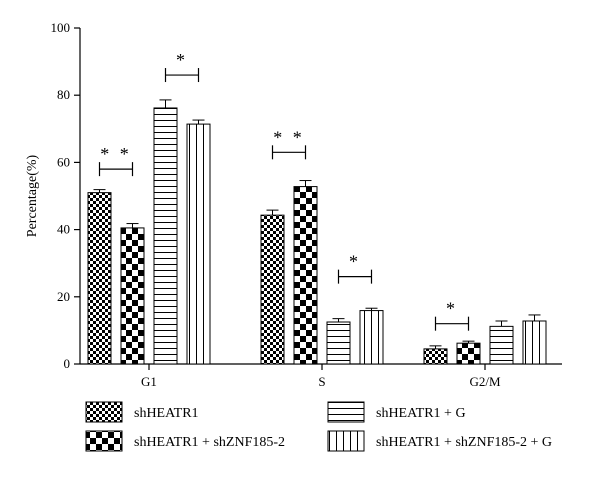 This screenshot has height=482, width=600. What do you see at coordinates (32, 195) in the screenshot?
I see `y-axis-label: Percentage(%)` at bounding box center [32, 195].